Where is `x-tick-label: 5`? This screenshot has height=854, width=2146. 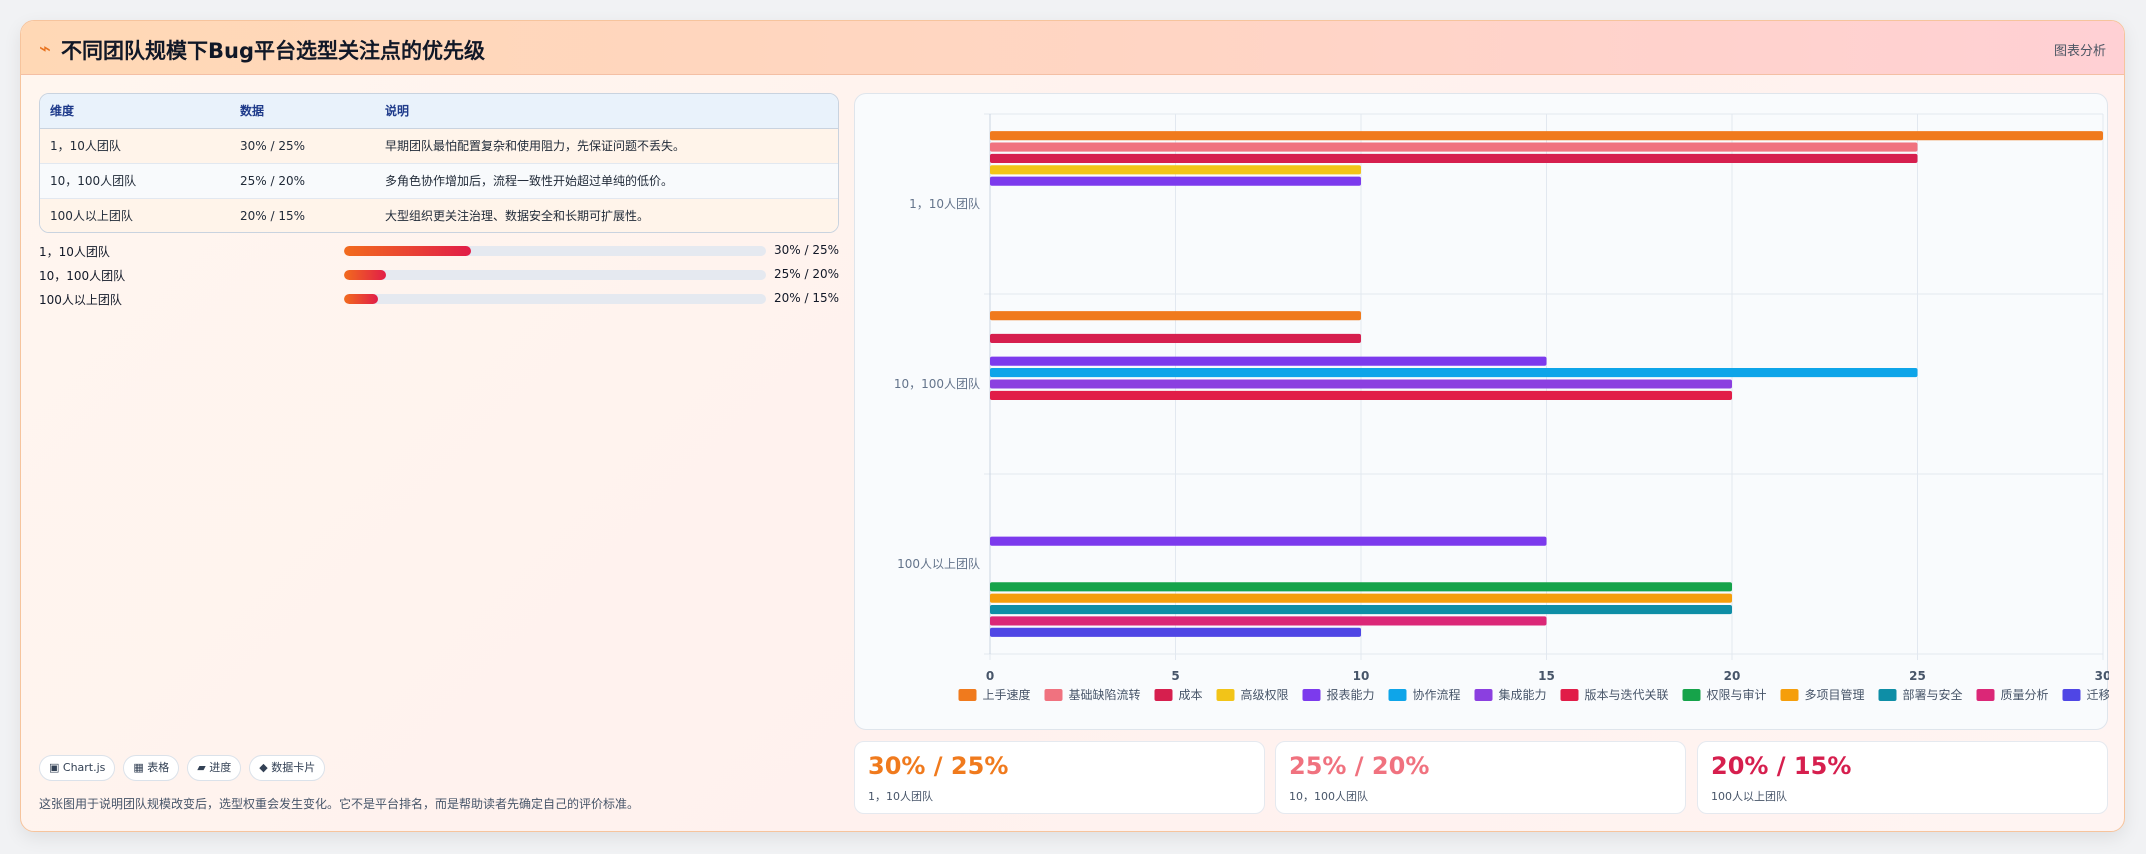
x-tick-label: 5 is located at coordinates (1175, 676).